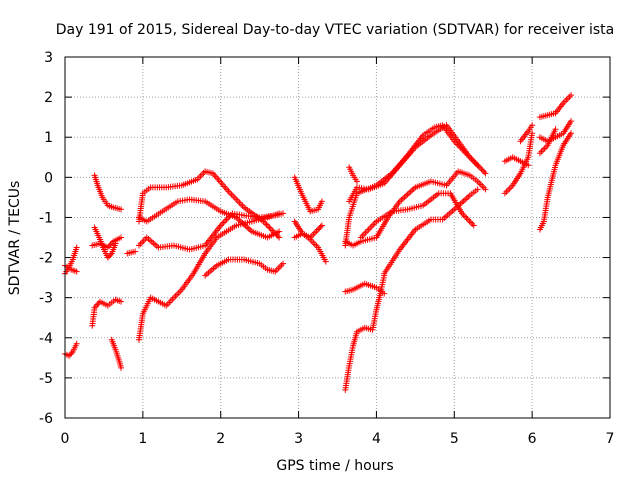 The image size is (640, 480). Describe the element at coordinates (298, 439) in the screenshot. I see `x-tick-label: 3` at that location.